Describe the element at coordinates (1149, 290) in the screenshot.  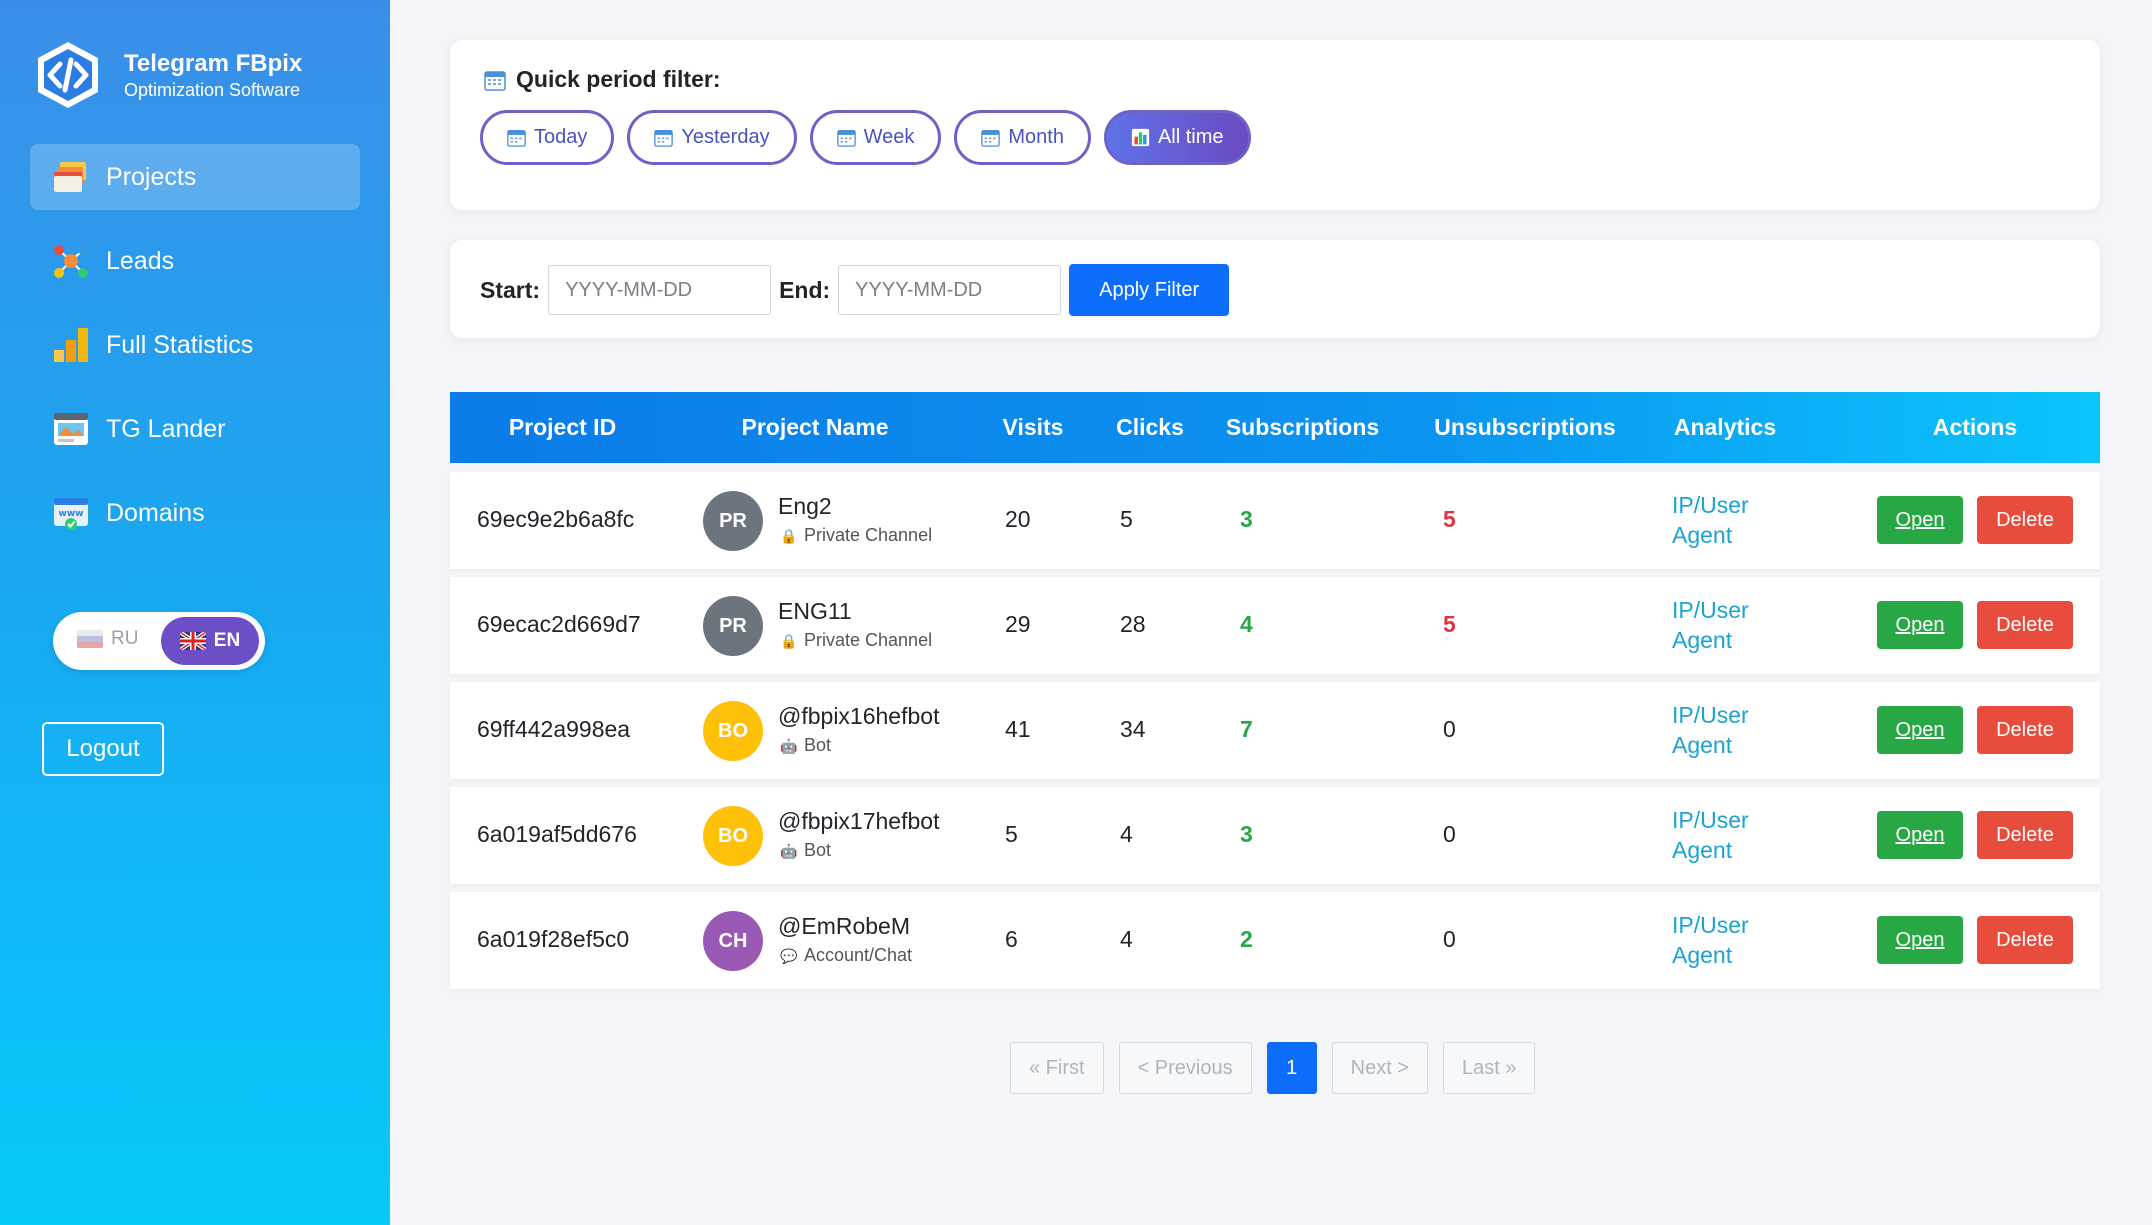
I see `apply-filter-button: Apply Filter` at that location.